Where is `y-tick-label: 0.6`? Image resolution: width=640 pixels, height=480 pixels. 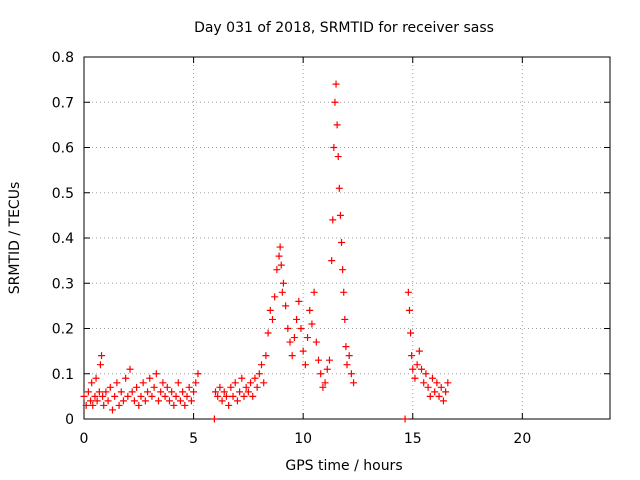
y-tick-label: 0.6 is located at coordinates (63, 149).